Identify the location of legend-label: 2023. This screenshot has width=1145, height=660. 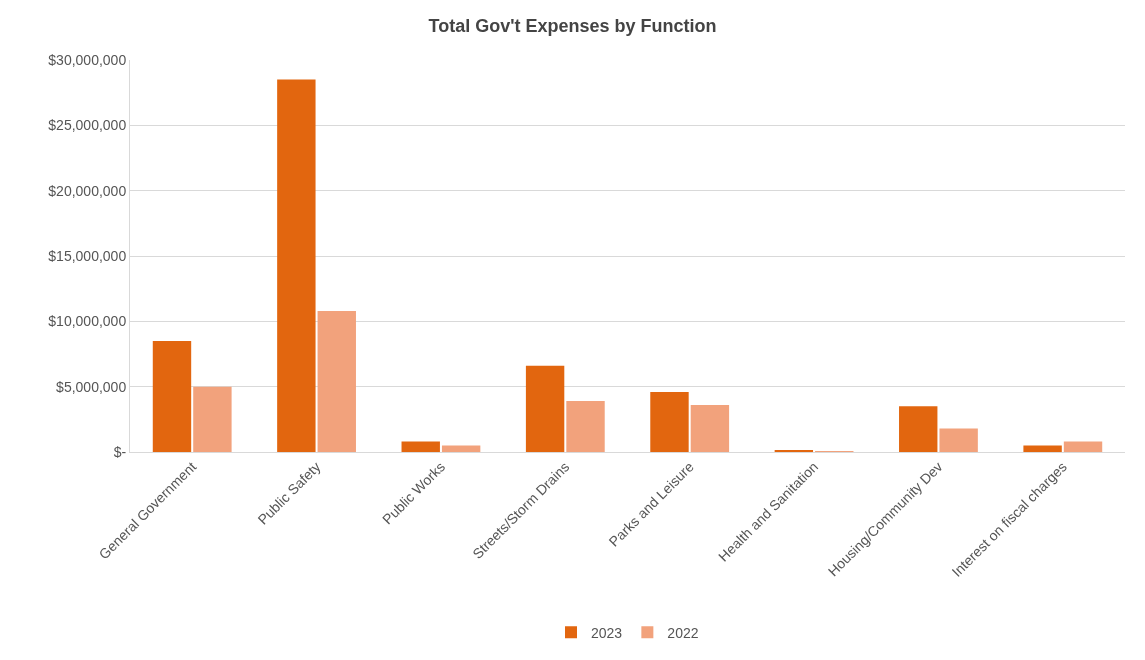
(607, 632).